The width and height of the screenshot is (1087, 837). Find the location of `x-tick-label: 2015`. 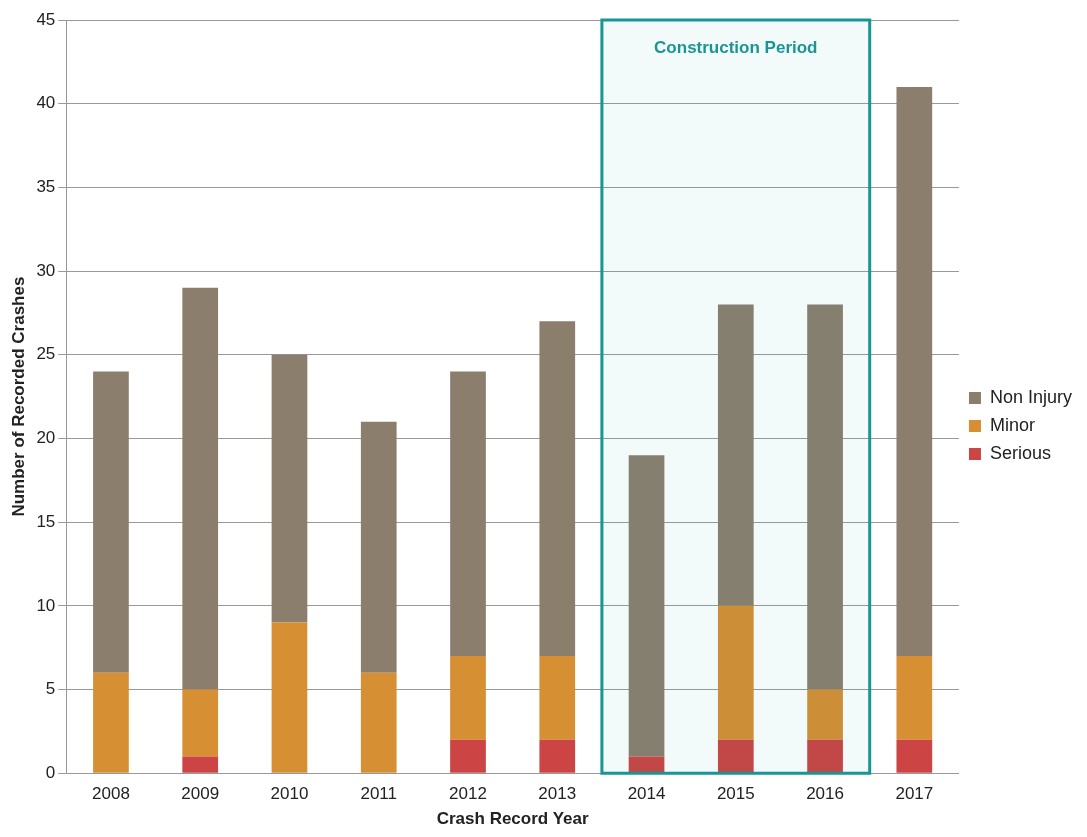

x-tick-label: 2015 is located at coordinates (735, 794).